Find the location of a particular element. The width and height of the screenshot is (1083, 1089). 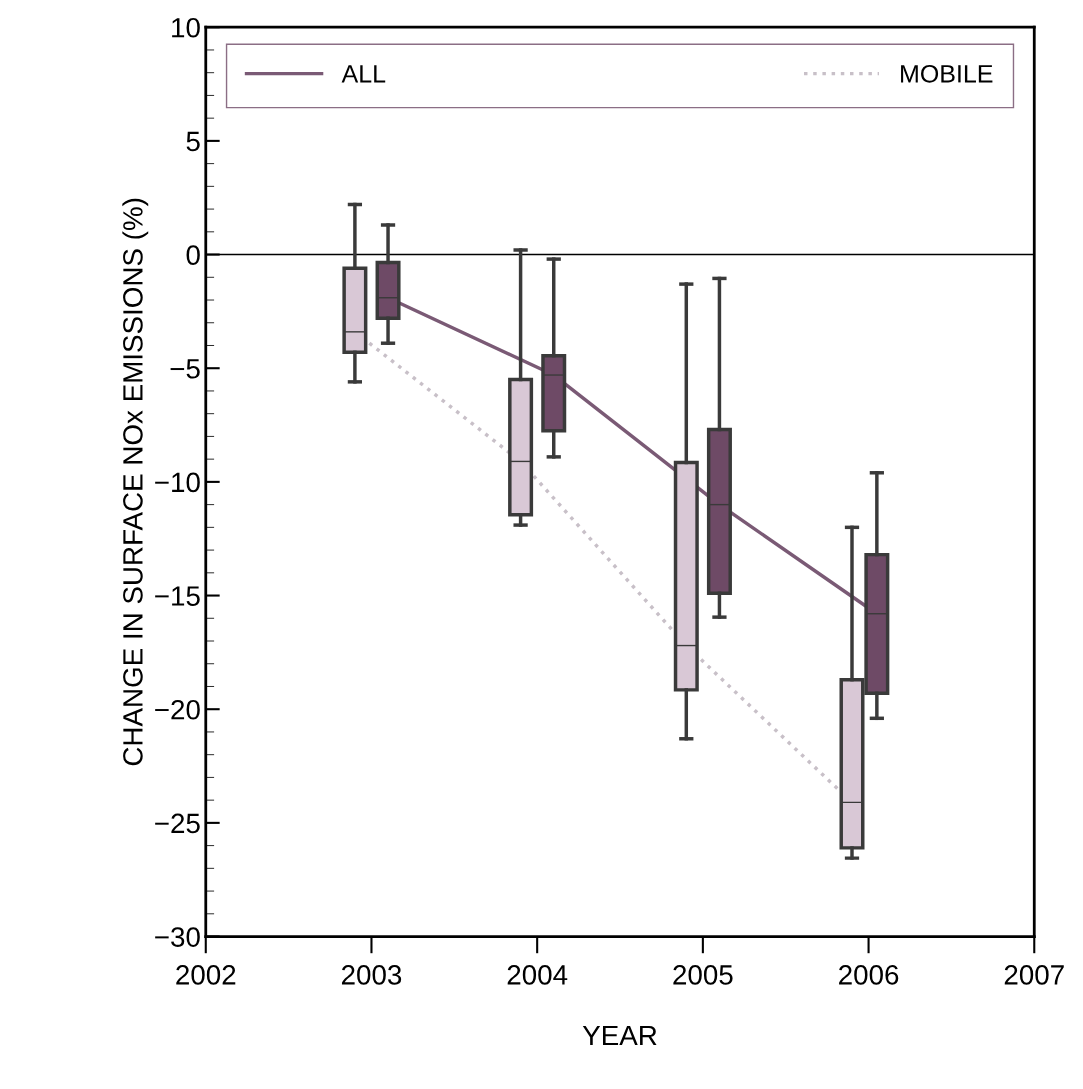

y-tick-label: −5 is located at coordinates (185, 369).